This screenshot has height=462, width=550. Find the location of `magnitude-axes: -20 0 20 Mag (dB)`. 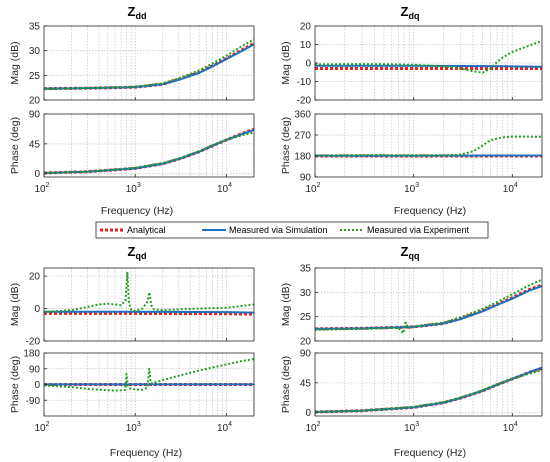

magnitude-axes: -20 0 20 Mag (dB) is located at coordinates (132, 307).